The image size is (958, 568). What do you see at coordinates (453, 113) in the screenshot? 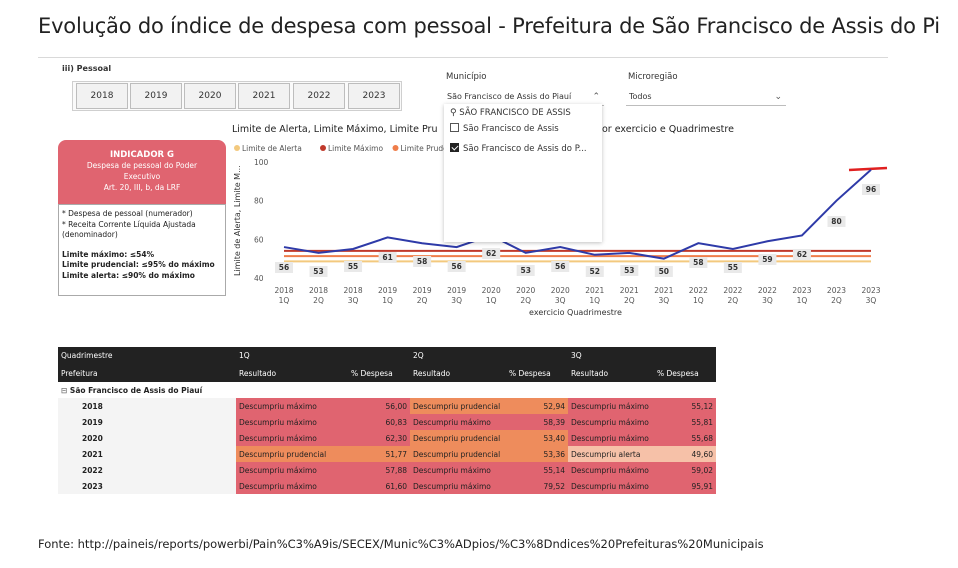
I see `search-icon: ⚲` at bounding box center [453, 113].